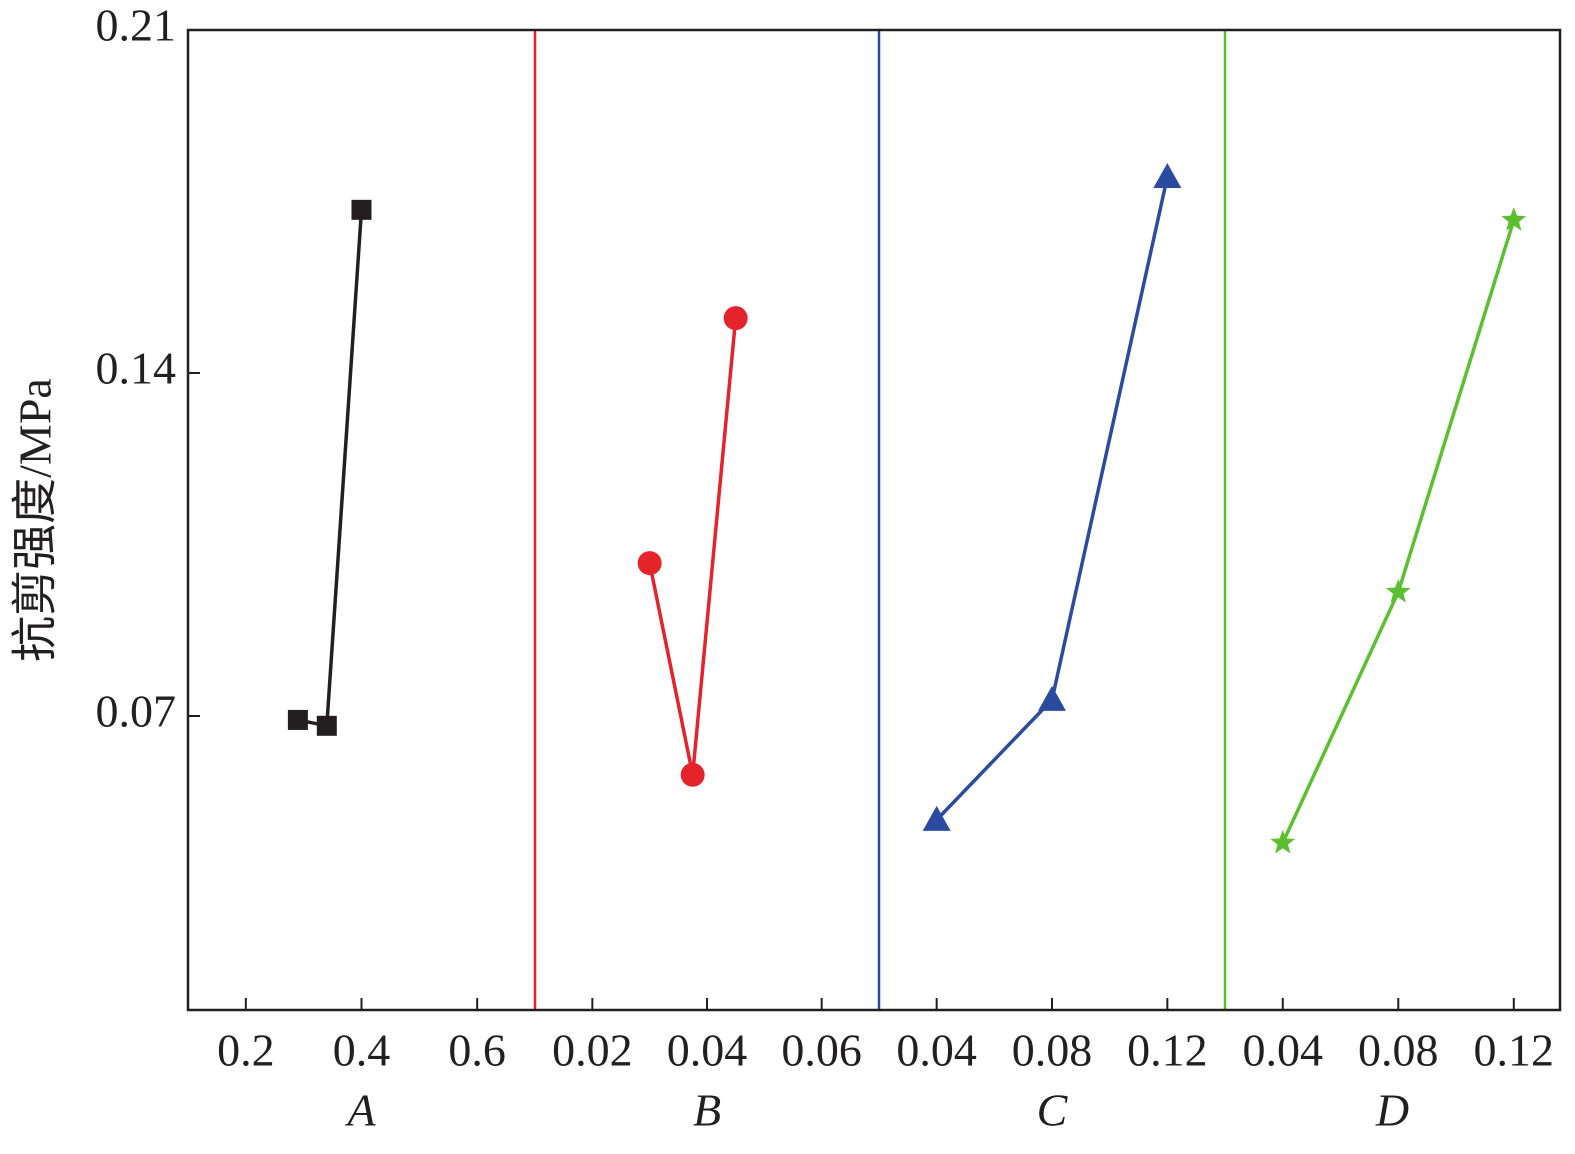  I want to click on x-tick-label: 0.4, so click(362, 1050).